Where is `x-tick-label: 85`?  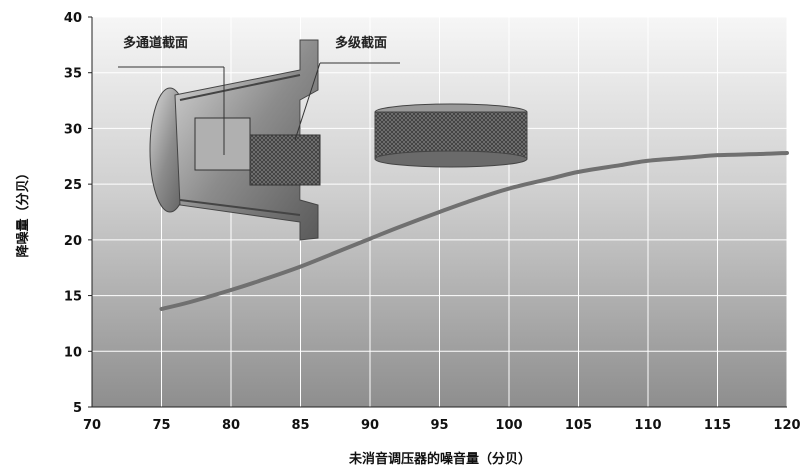 x-tick-label: 85 is located at coordinates (300, 425).